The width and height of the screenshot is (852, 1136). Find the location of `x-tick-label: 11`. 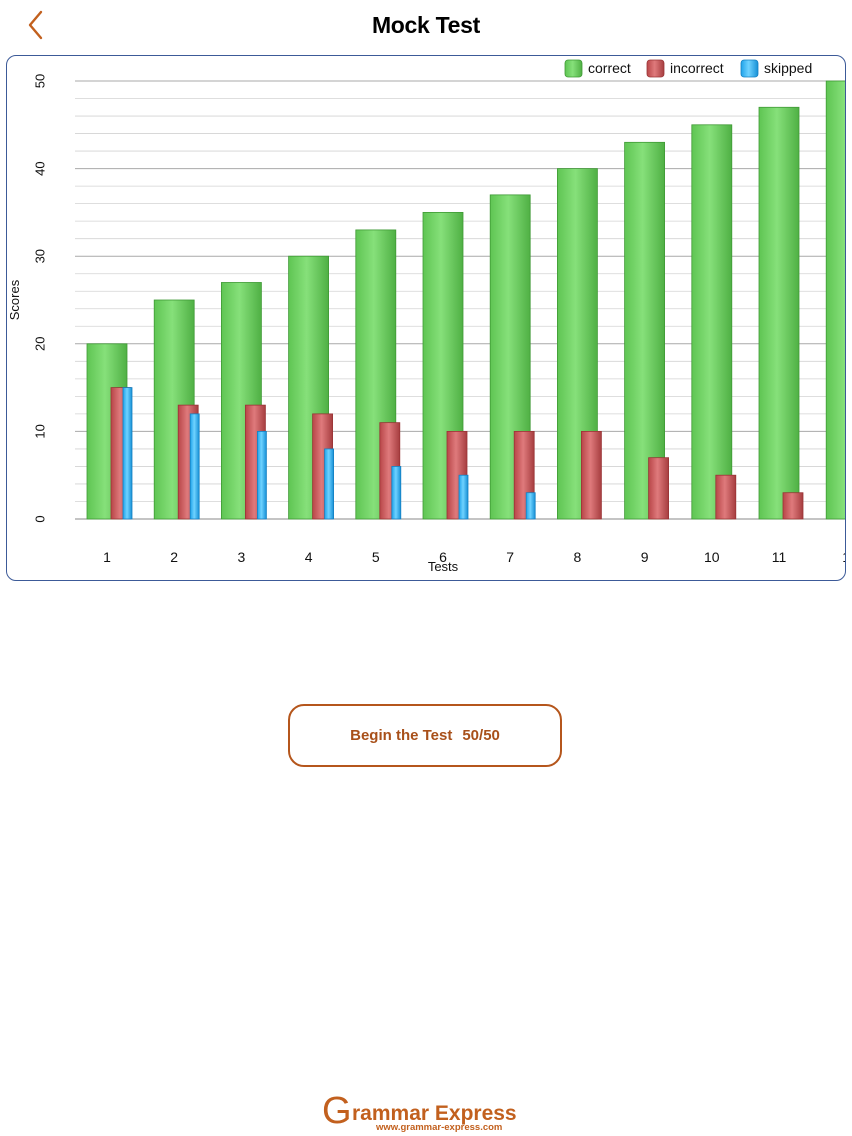

x-tick-label: 11 is located at coordinates (779, 557).